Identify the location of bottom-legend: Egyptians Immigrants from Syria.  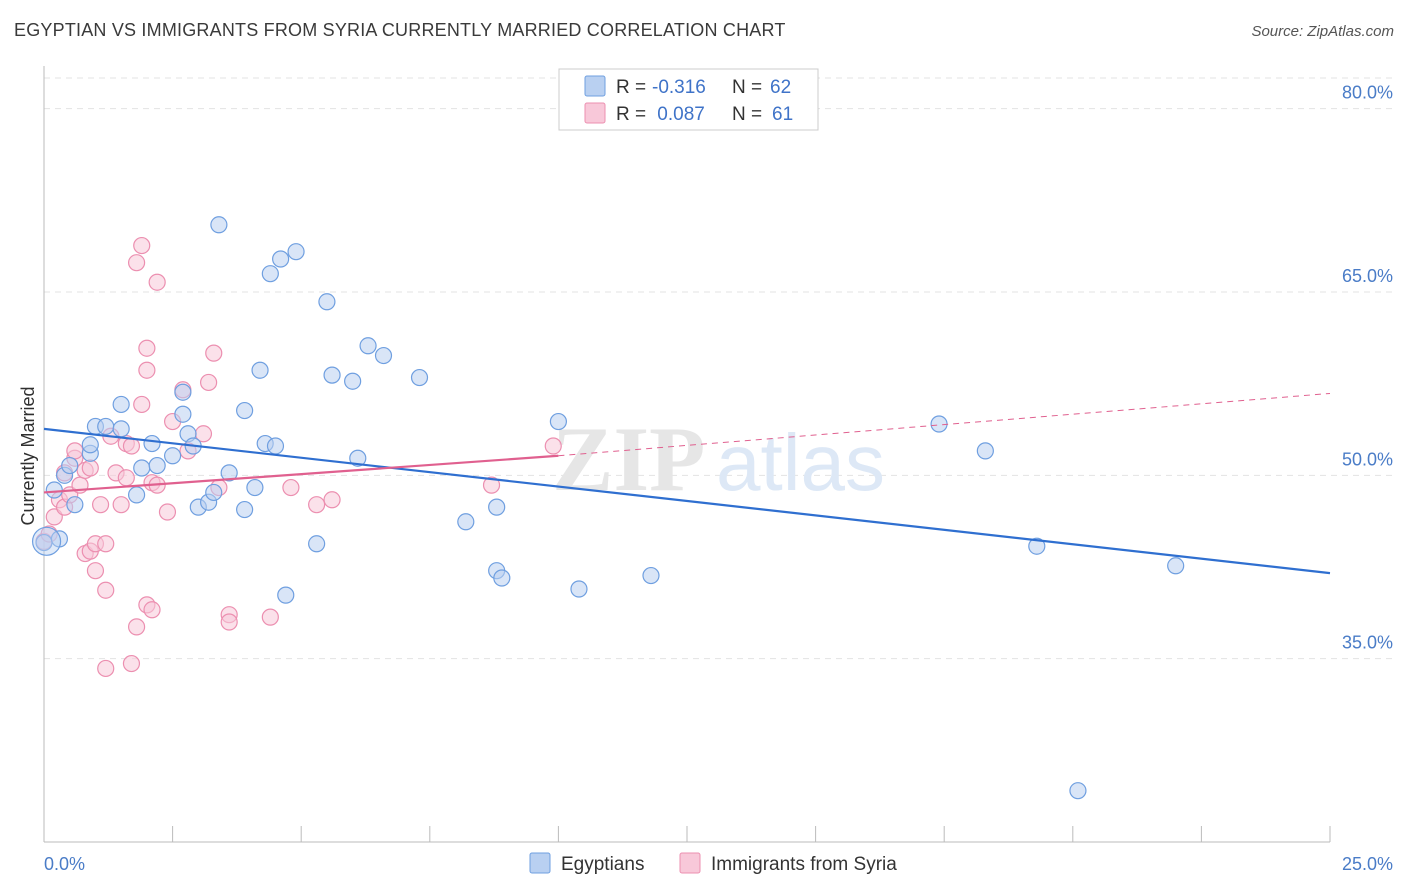
(713, 863).